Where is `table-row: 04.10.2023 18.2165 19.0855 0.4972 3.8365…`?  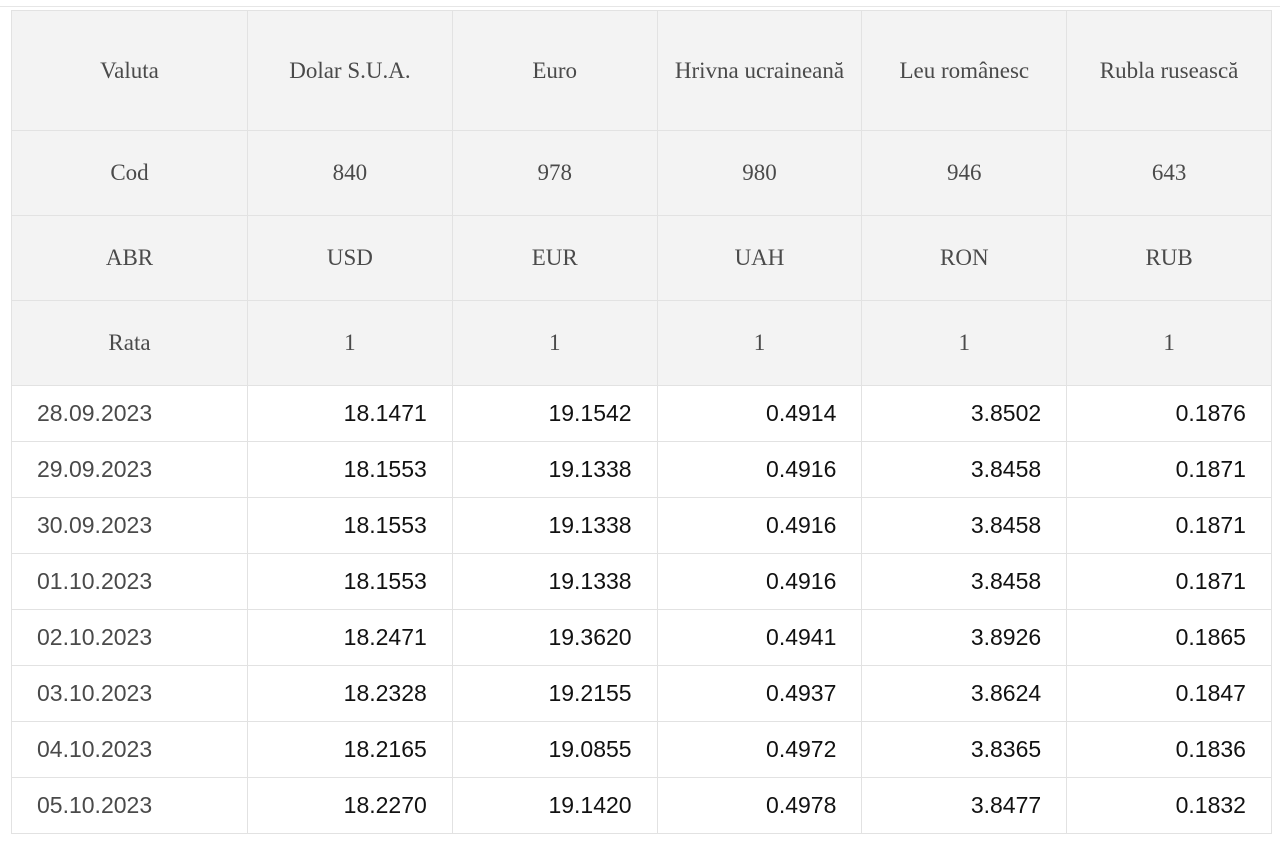
table-row: 04.10.2023 18.2165 19.0855 0.4972 3.8365… is located at coordinates (641, 749).